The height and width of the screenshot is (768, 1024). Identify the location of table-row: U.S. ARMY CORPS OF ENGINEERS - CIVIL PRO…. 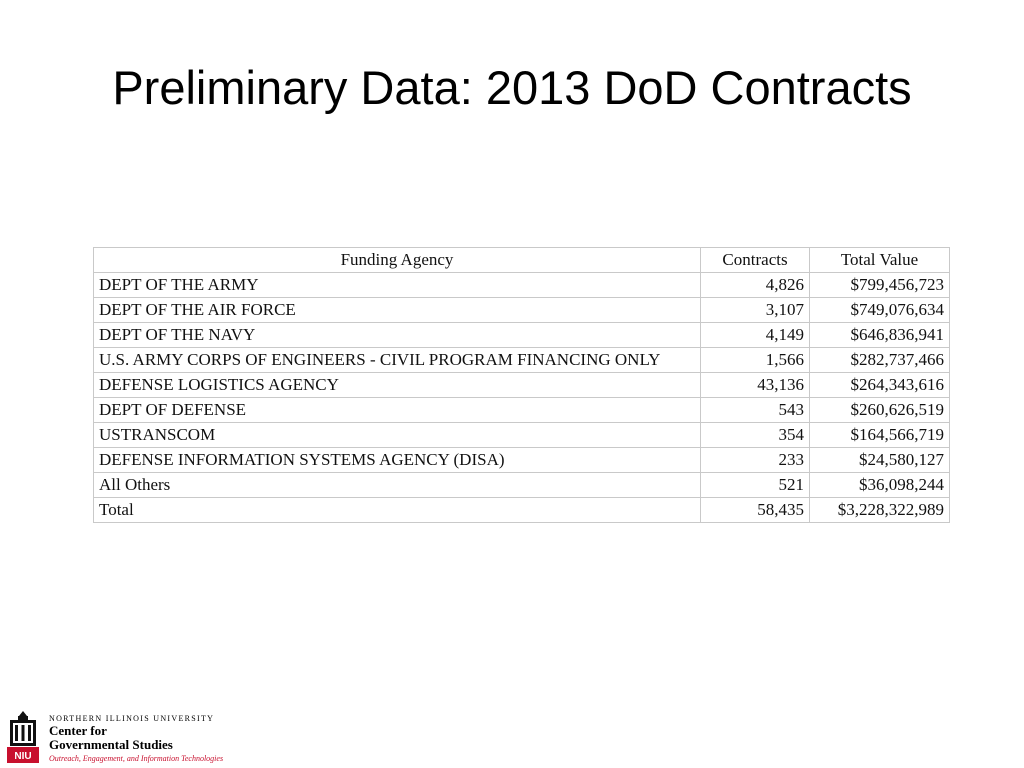
(521, 360).